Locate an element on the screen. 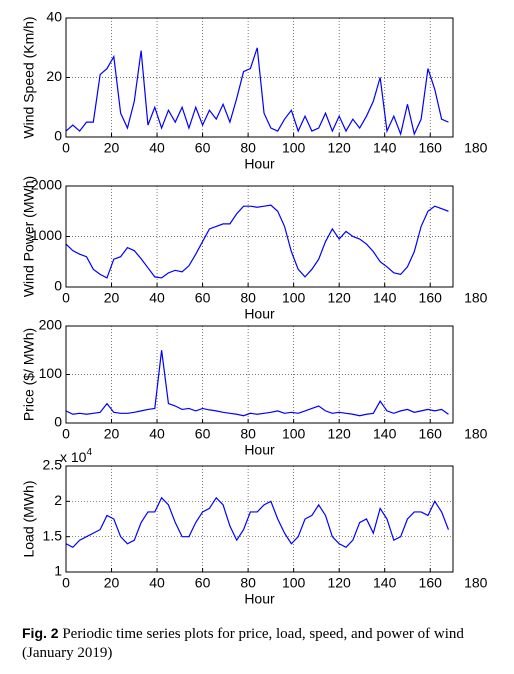  y-tick-label: 200 is located at coordinates (51, 325).